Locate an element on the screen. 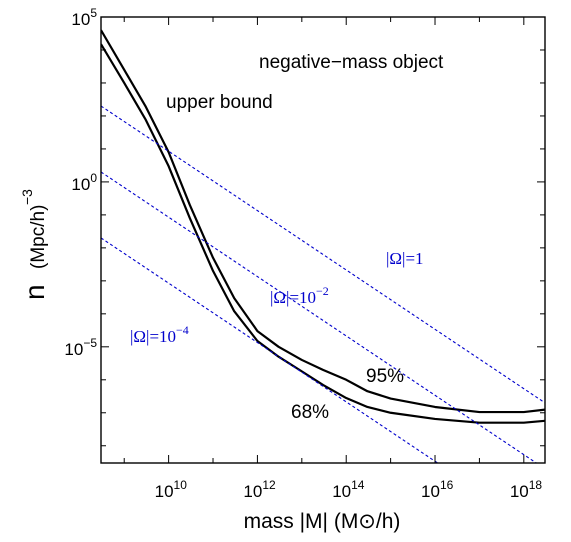 The image size is (571, 542). omega-label: |Ω|=10−2 is located at coordinates (299, 295).